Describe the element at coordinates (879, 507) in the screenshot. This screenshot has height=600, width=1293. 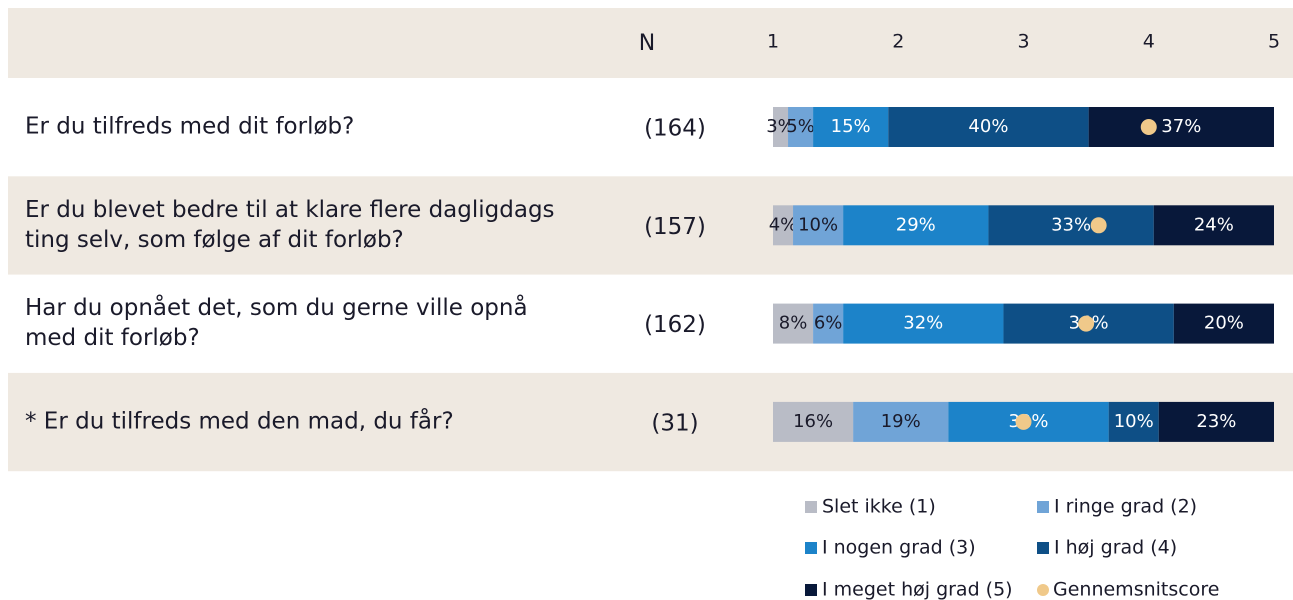
I see `legend-label: Slet ikke (1)` at that location.